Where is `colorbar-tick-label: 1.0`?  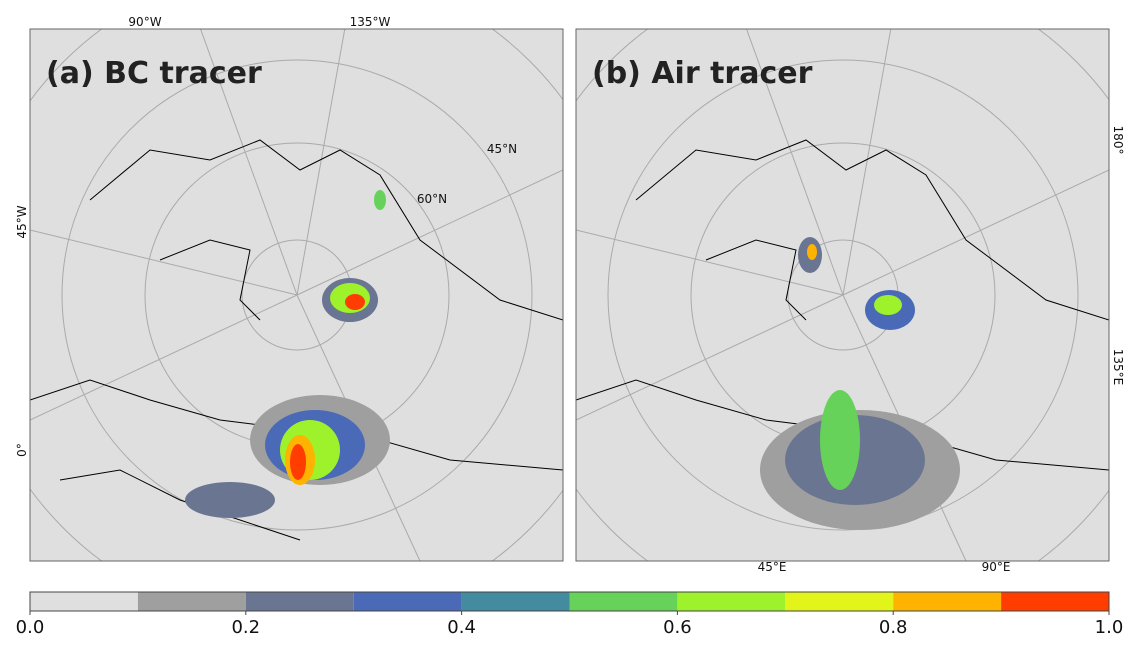
colorbar-tick-label: 1.0 is located at coordinates (1109, 627).